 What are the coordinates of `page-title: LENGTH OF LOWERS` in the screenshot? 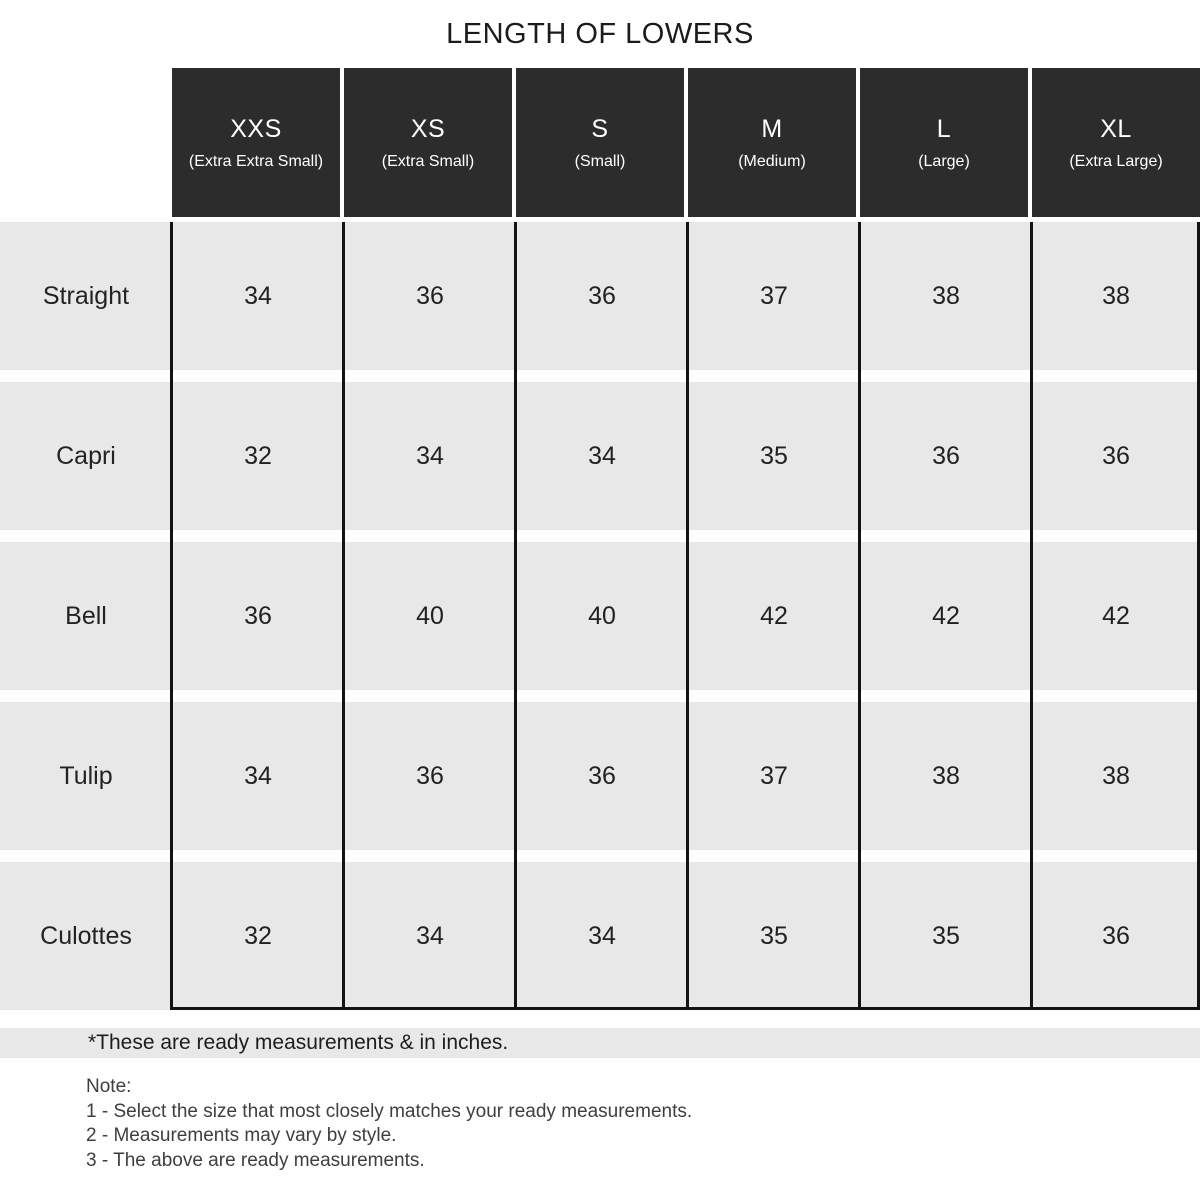 It's located at (600, 33).